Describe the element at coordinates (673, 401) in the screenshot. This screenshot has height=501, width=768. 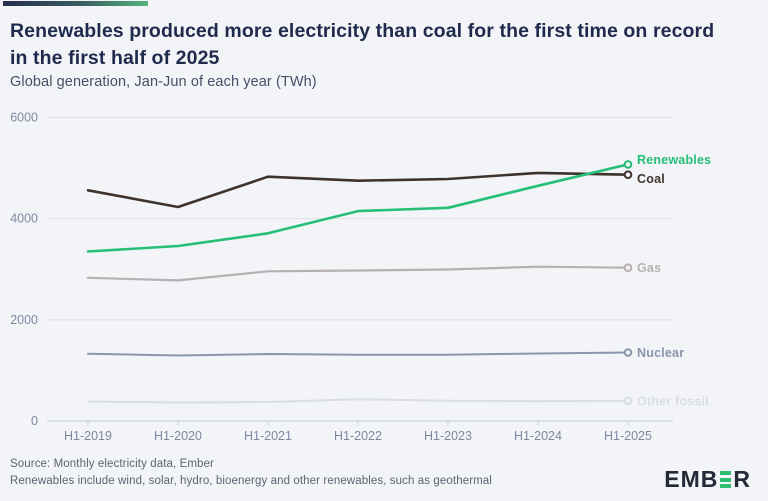
I see `series-label: Other fossil` at that location.